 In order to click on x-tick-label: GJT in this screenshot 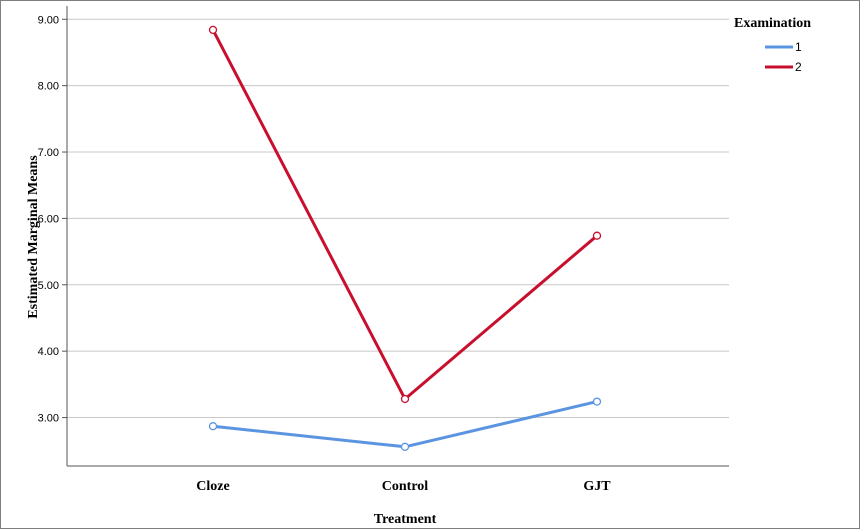, I will do `click(597, 486)`.